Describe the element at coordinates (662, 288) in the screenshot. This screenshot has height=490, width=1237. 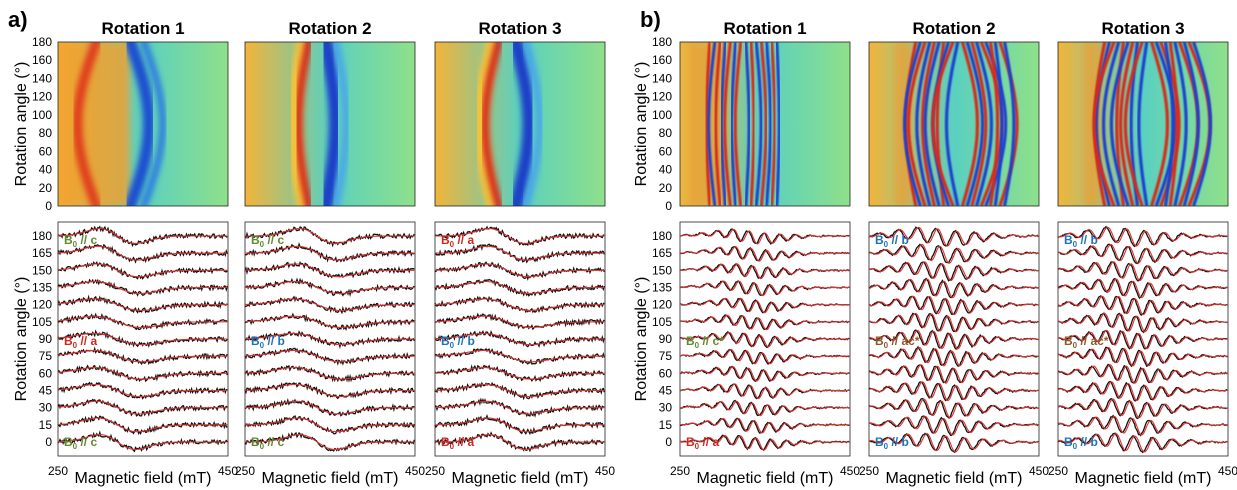
I see `y-tick-label: 135` at that location.